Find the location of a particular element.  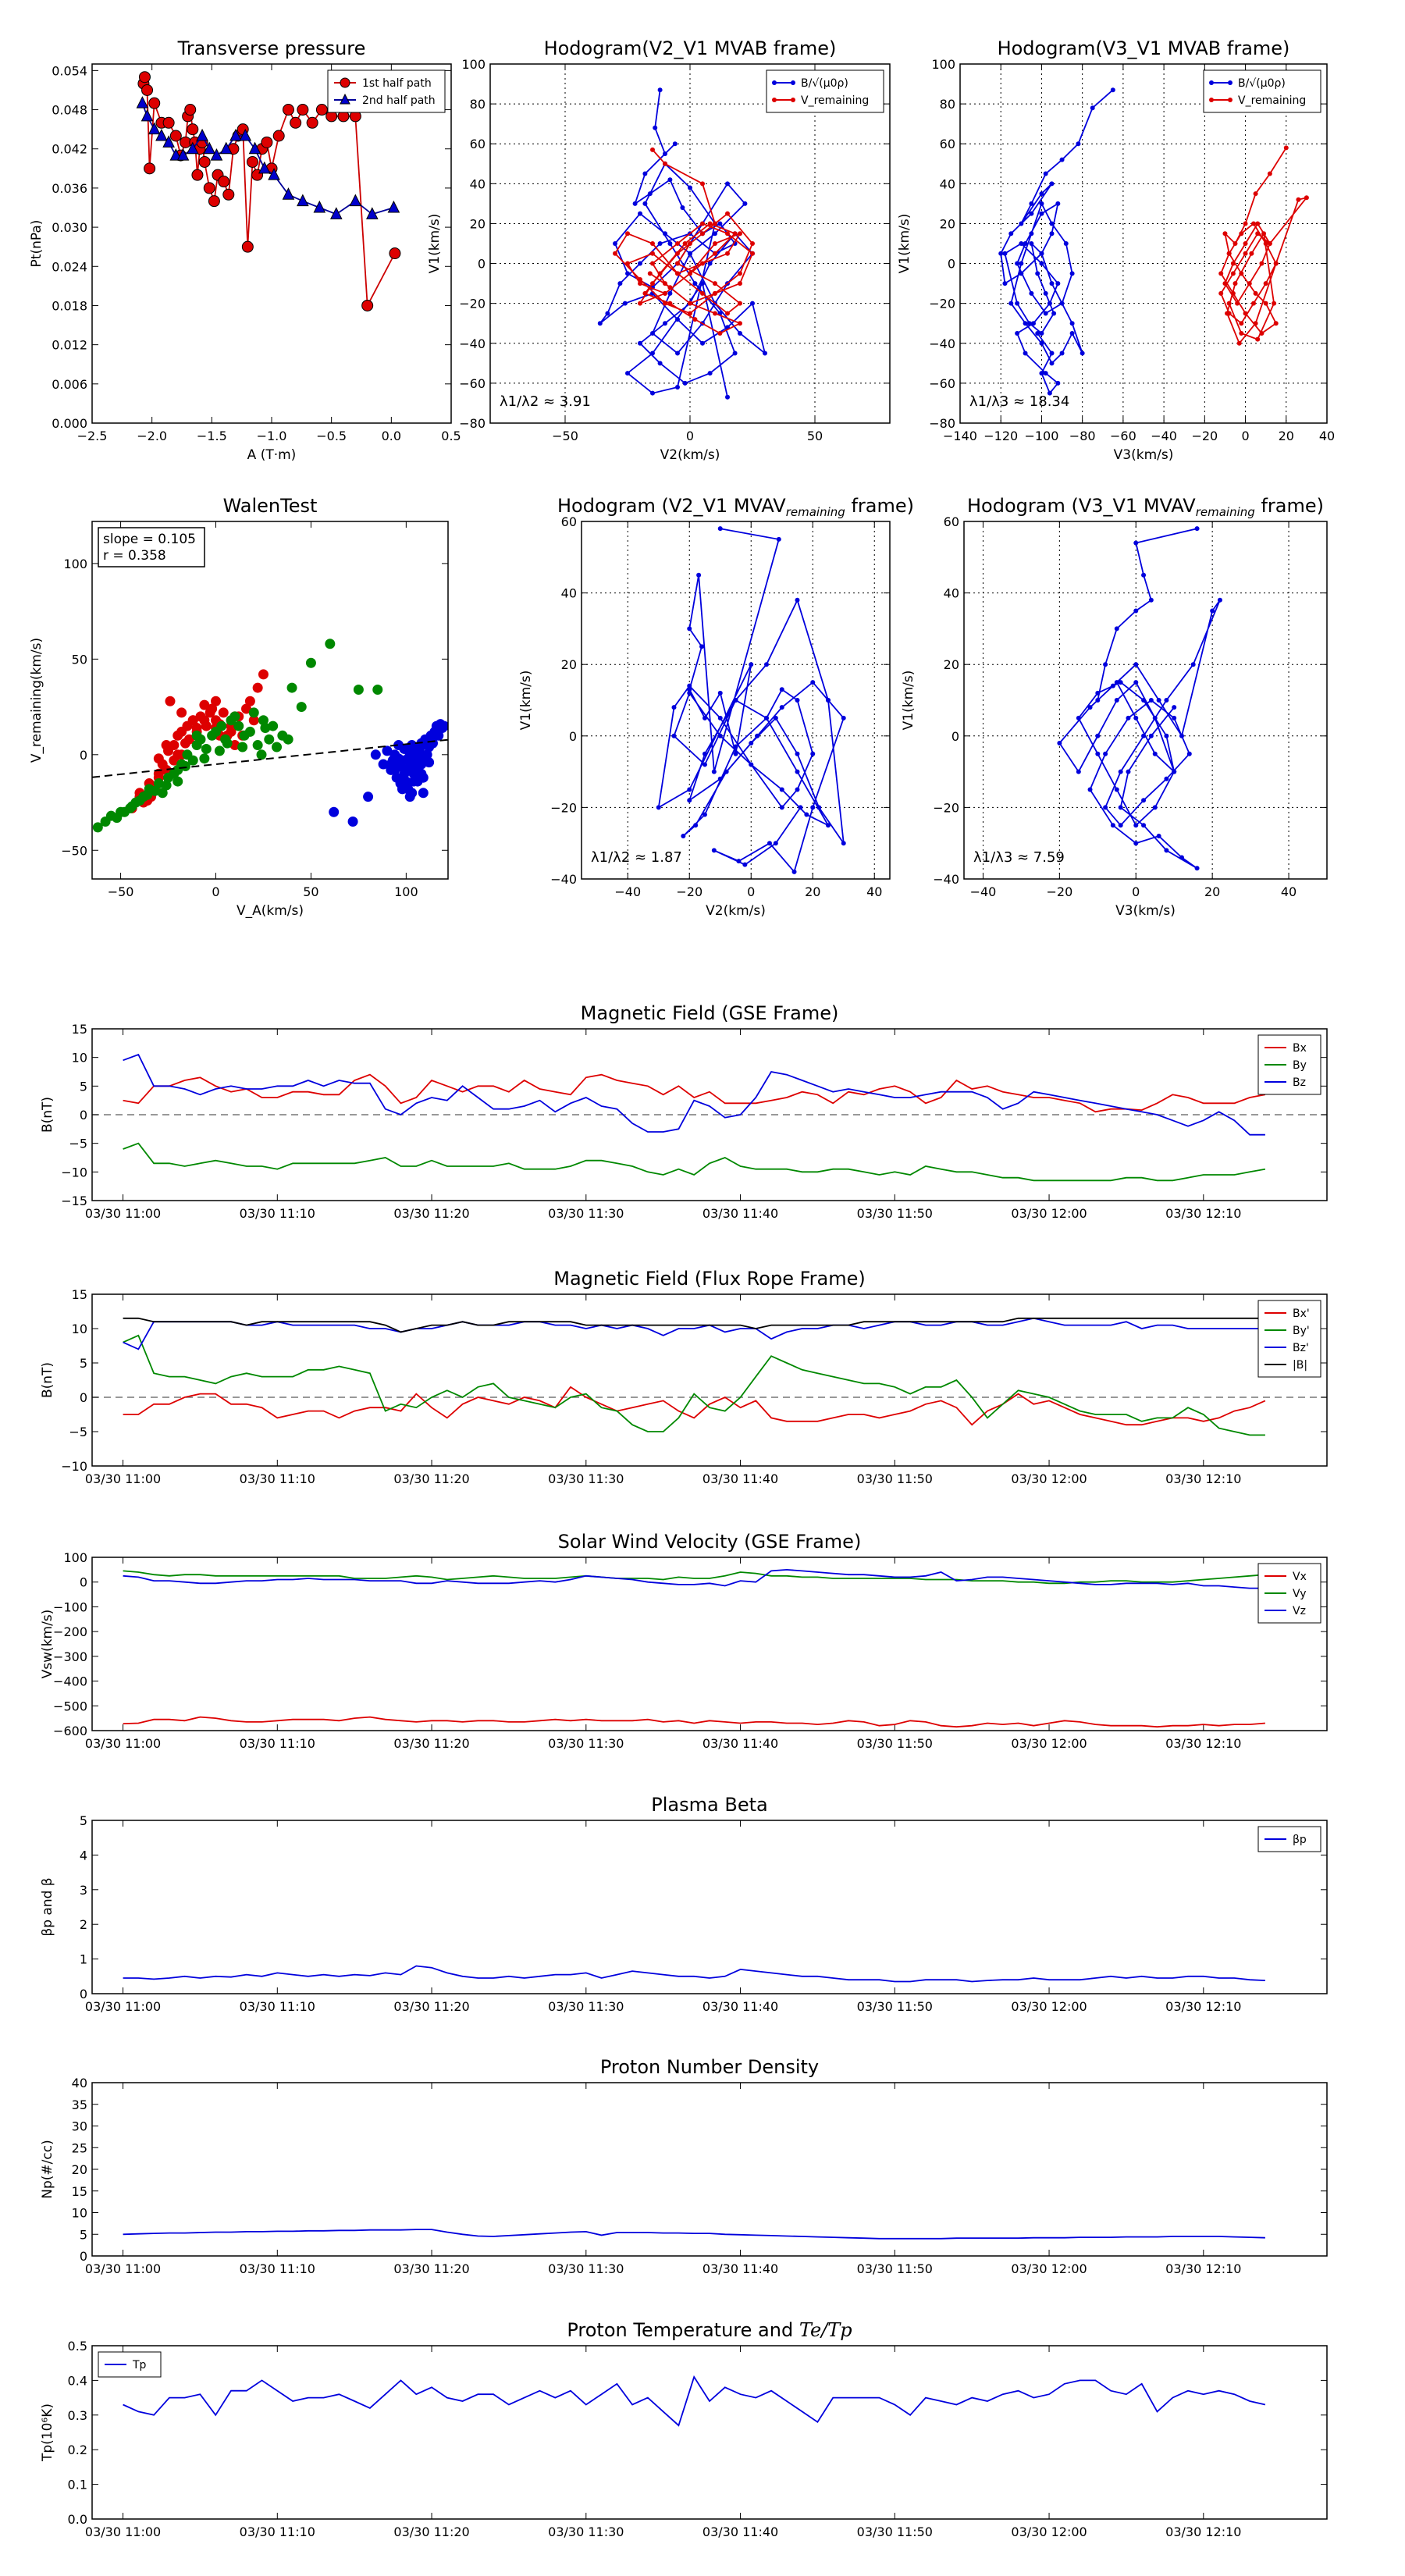

y-axis-label: B(nT) is located at coordinates (47, 1115).